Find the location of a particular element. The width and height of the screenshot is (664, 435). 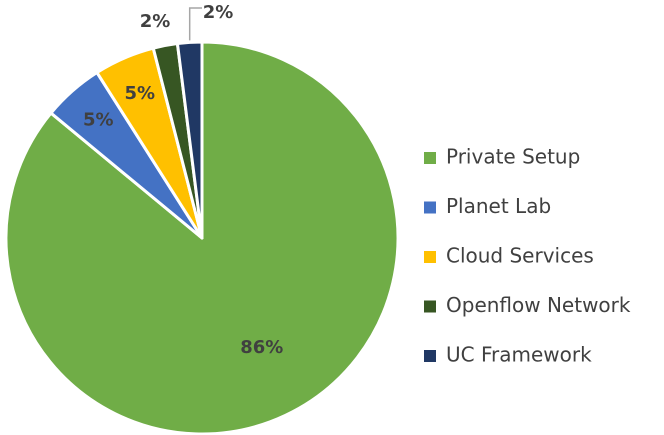

legend-swatch-private-setup is located at coordinates (430, 158).